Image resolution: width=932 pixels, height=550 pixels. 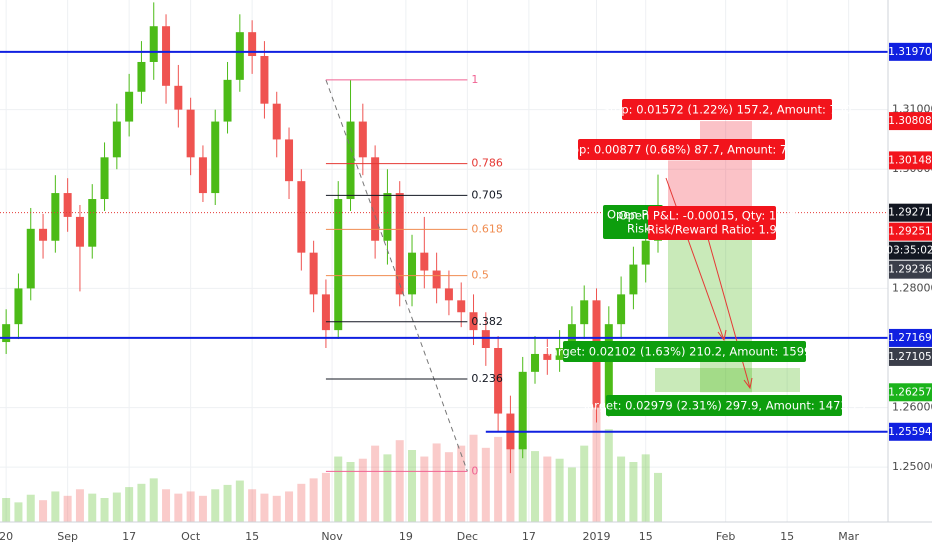 I want to click on pnl-box, so click(x=712, y=223).